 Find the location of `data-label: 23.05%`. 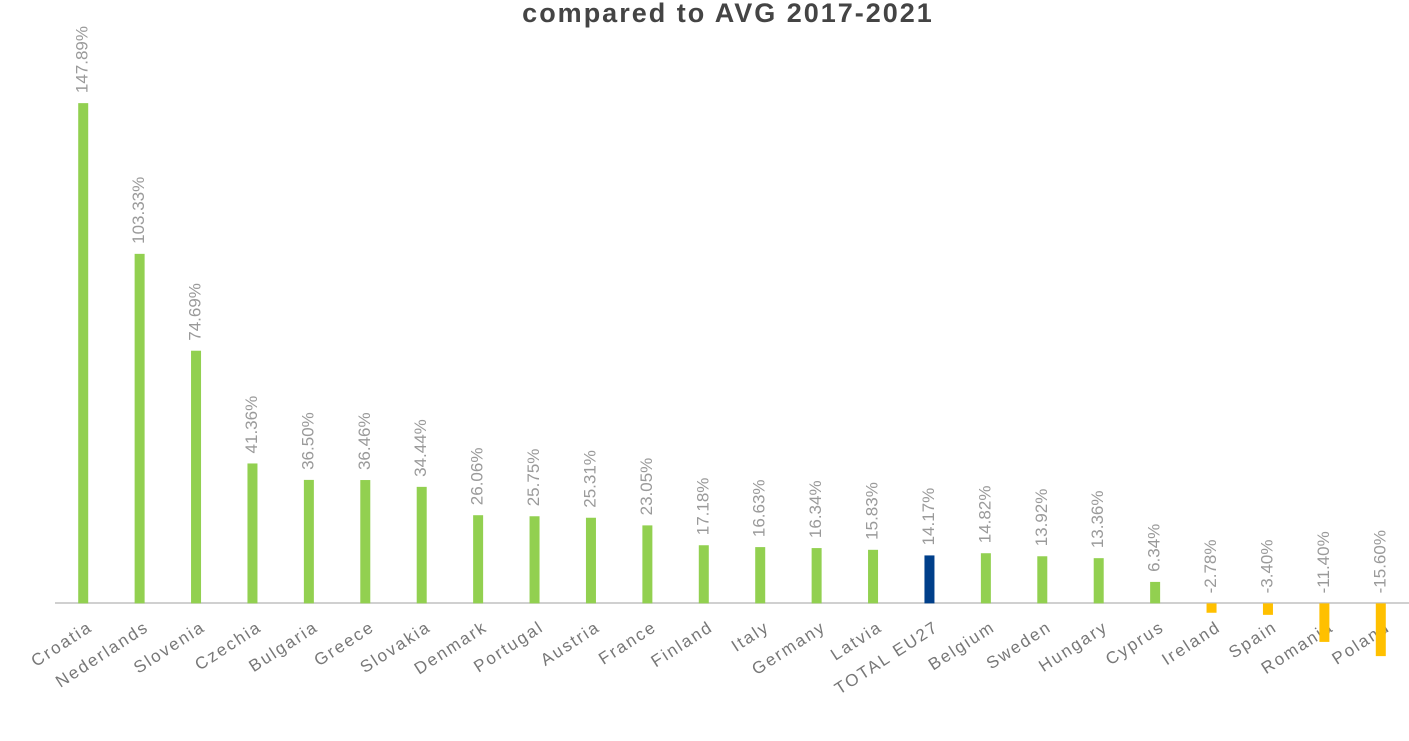

data-label: 23.05% is located at coordinates (646, 487).